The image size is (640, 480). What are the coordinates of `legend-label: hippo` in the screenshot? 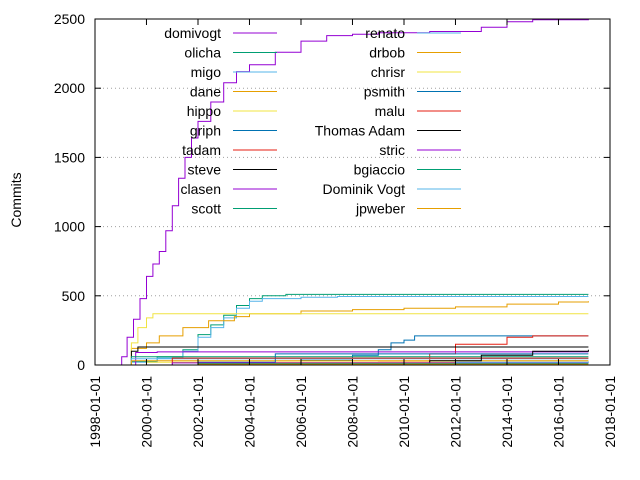 It's located at (204, 111).